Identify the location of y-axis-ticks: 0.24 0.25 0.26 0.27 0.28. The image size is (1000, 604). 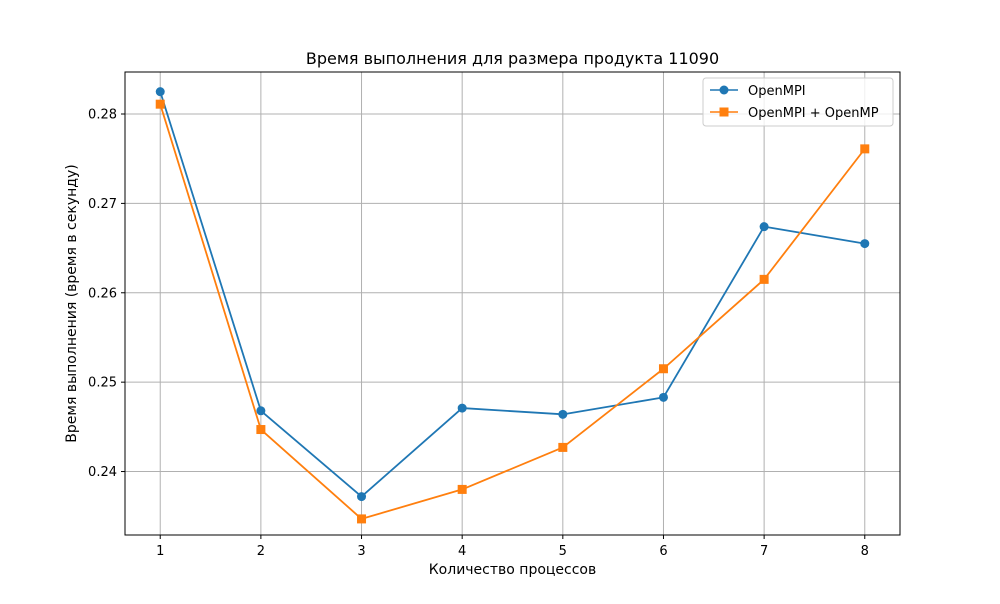
(106, 294).